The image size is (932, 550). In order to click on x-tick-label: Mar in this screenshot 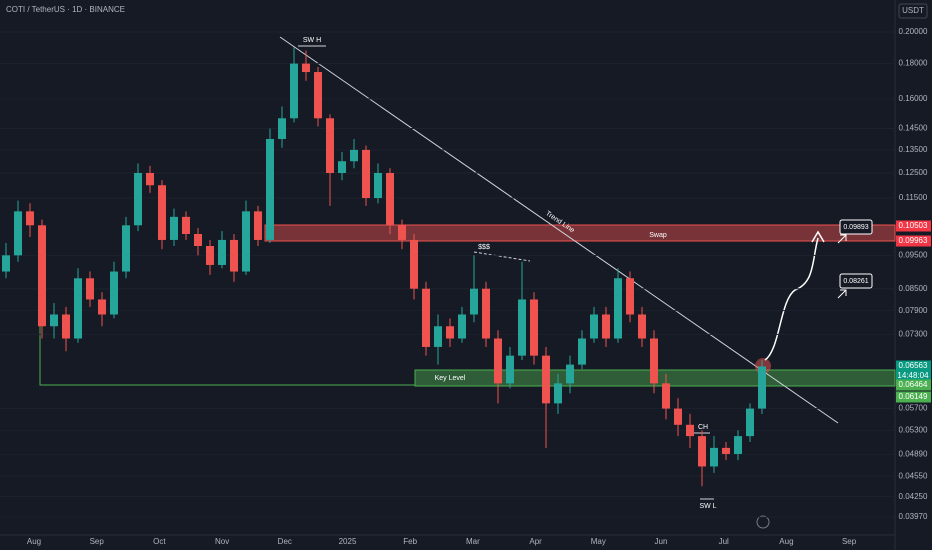, I will do `click(473, 541)`.